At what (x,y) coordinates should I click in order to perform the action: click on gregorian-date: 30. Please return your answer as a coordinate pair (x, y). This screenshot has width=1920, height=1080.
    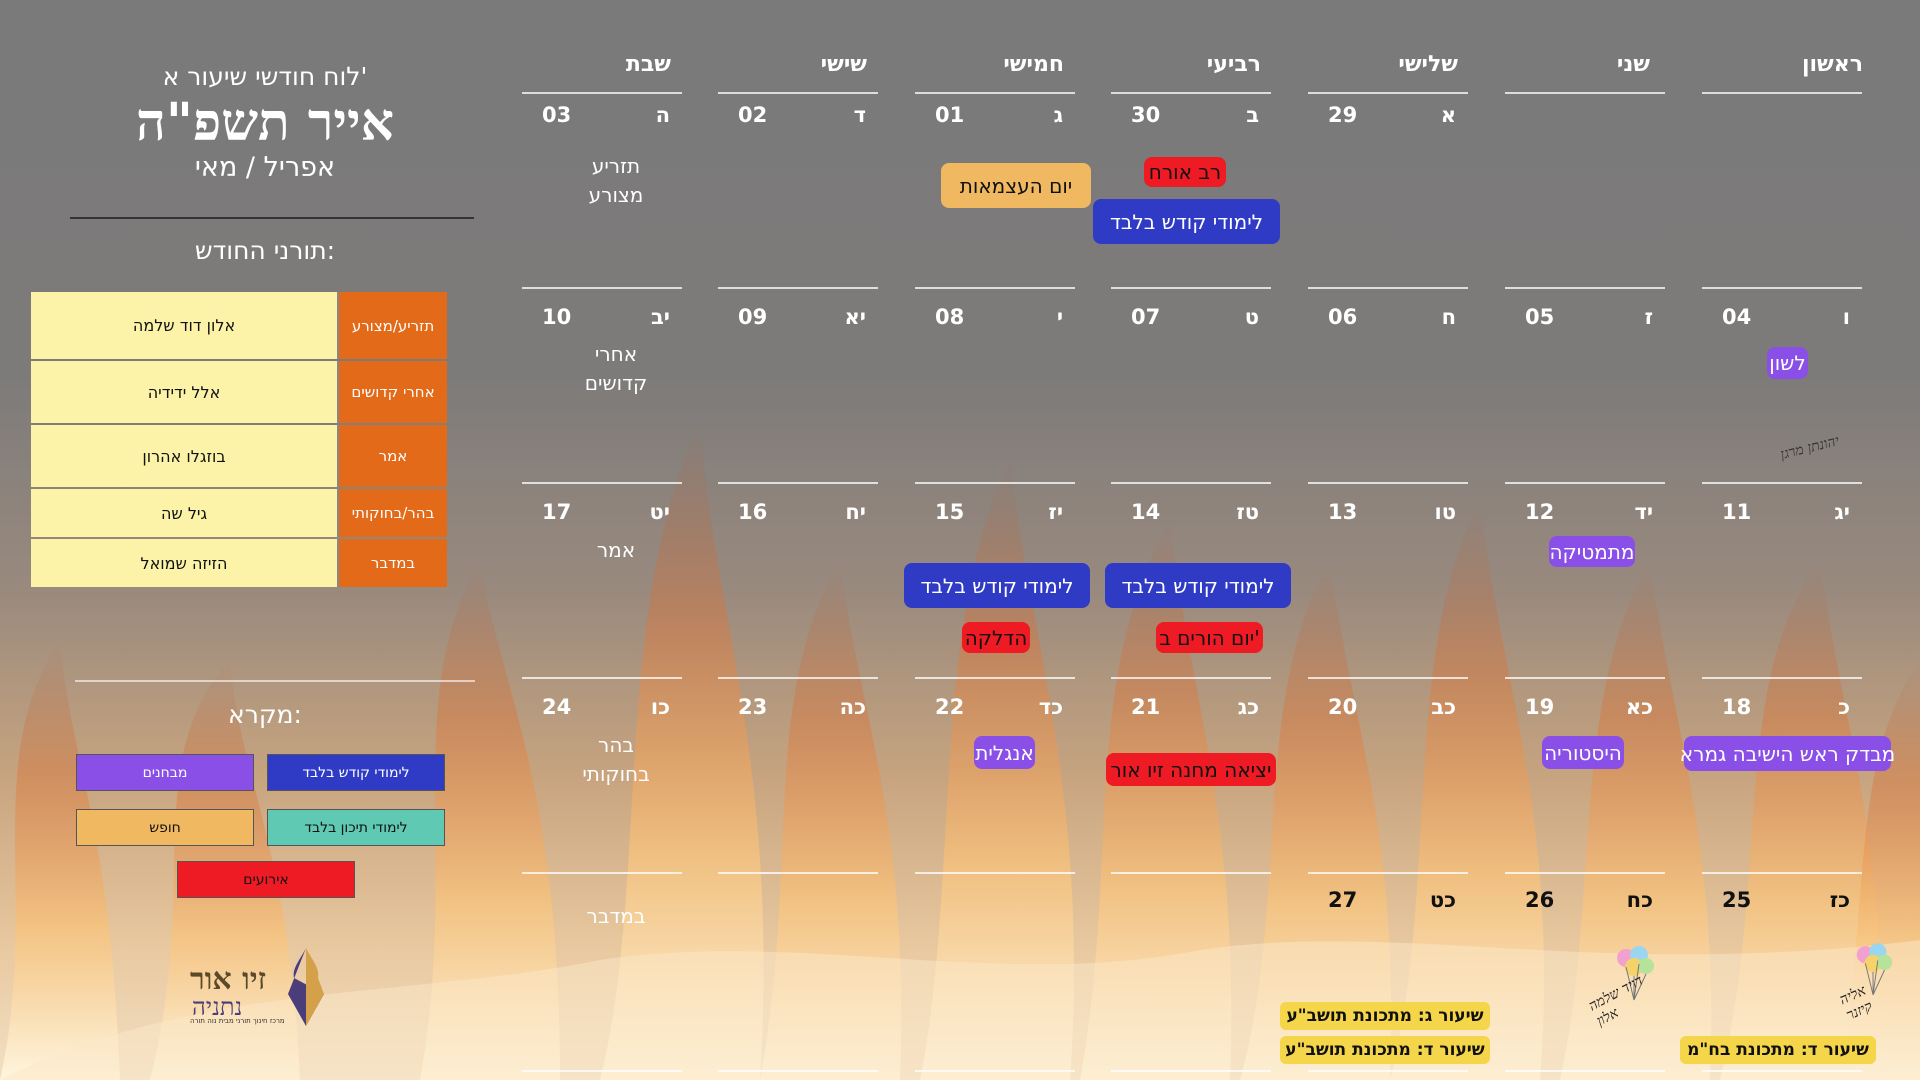
    Looking at the image, I should click on (1146, 115).